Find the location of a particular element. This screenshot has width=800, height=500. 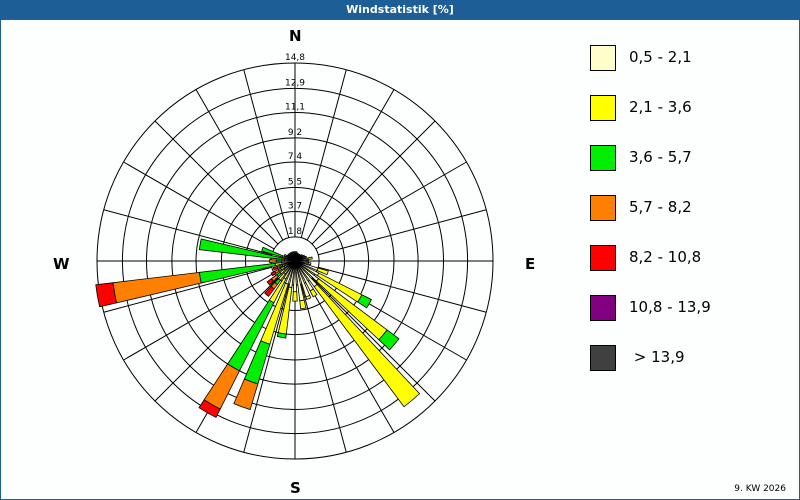

svg-text: 3,7 is located at coordinates (295, 207).